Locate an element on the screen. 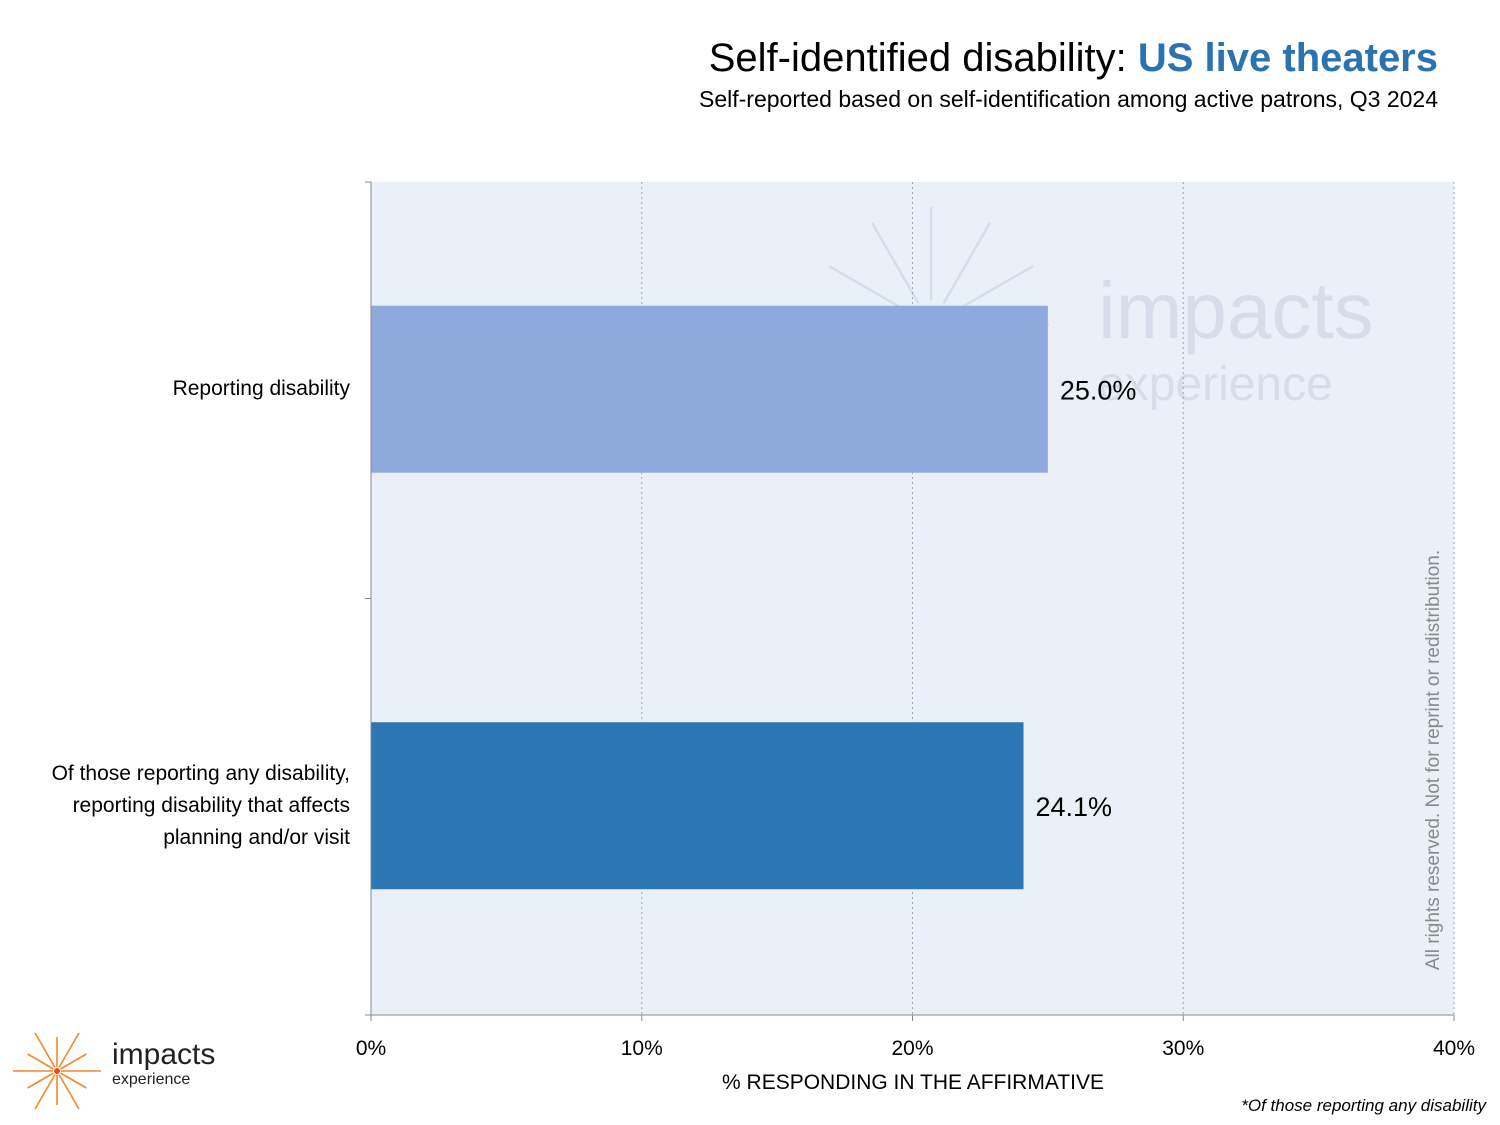 This screenshot has width=1500, height=1125. logo-text-impacts: impacts is located at coordinates (164, 1054).